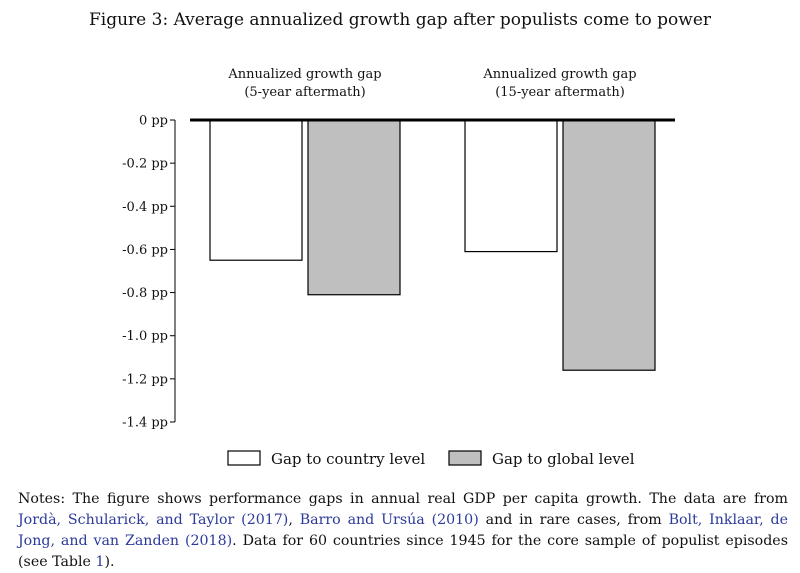  Describe the element at coordinates (431, 459) in the screenshot. I see `legend: Gap to country level Gap to global level` at that location.